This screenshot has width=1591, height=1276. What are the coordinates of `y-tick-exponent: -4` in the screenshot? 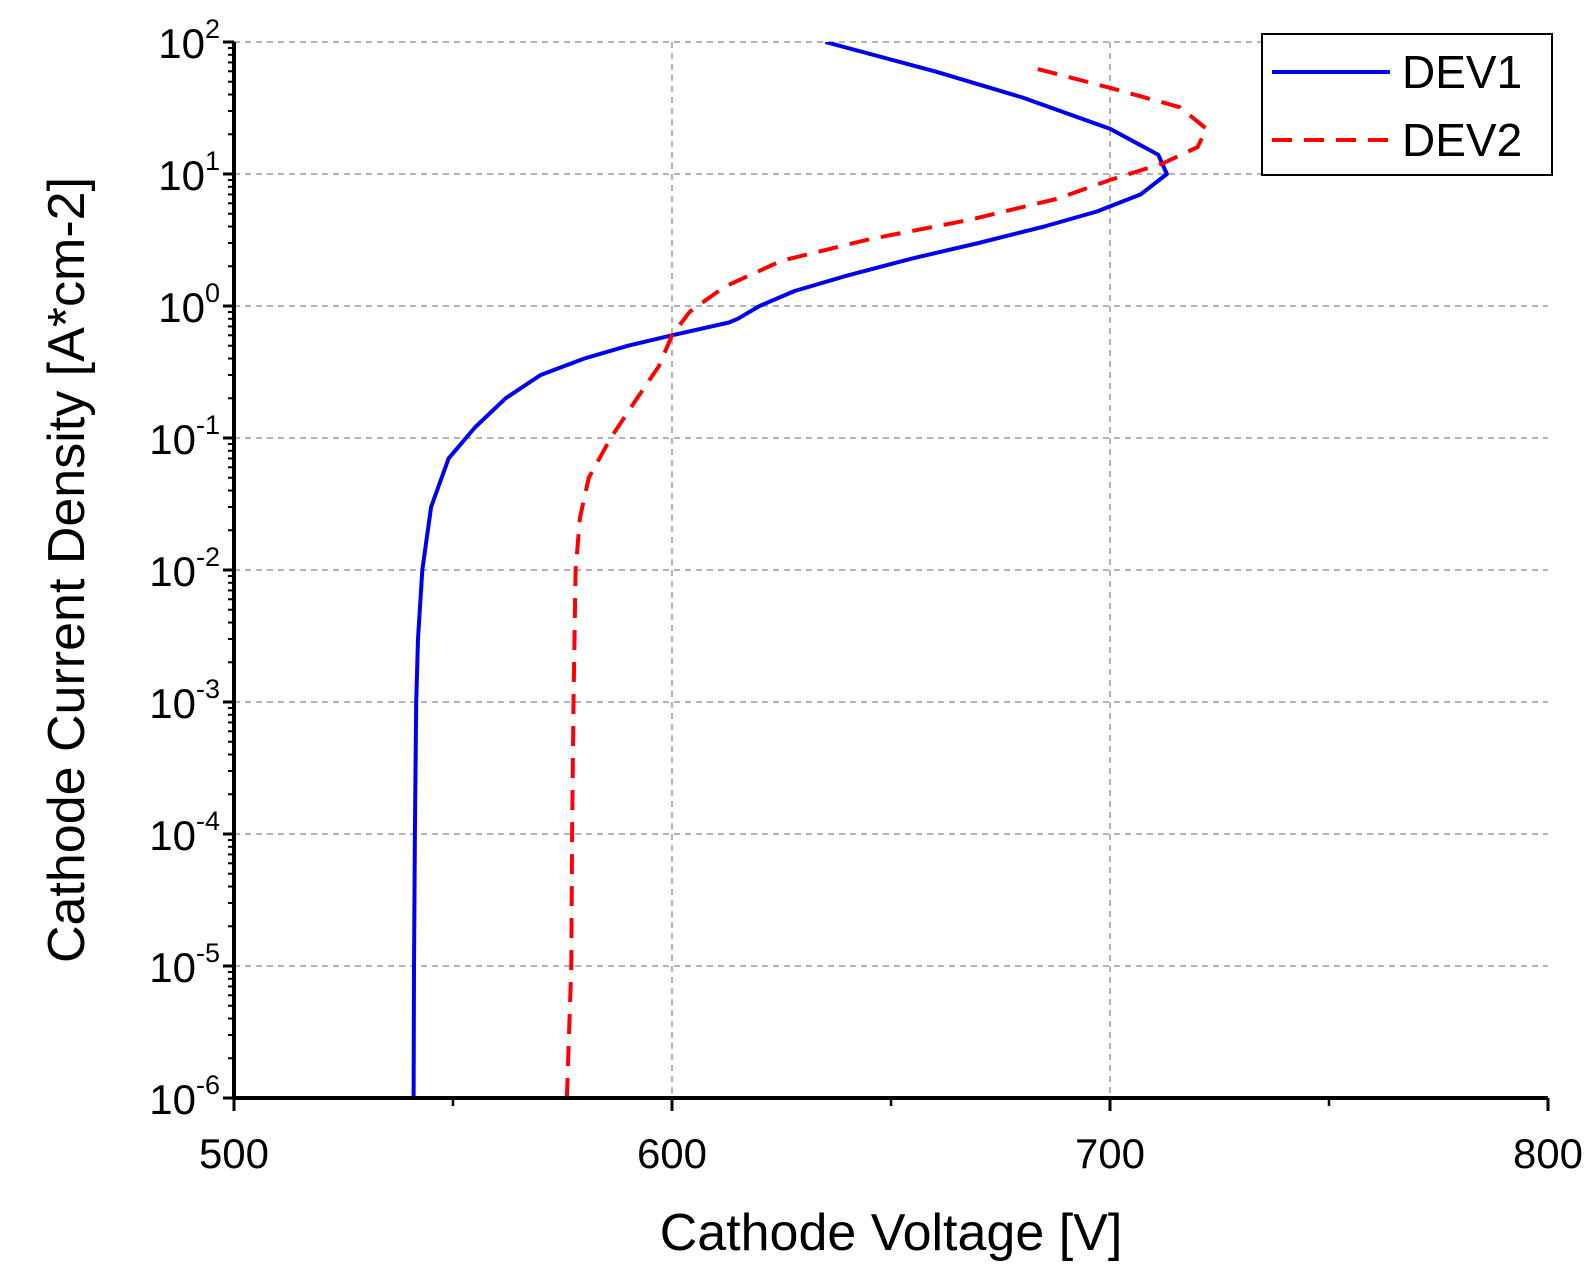 It's located at (208, 821).